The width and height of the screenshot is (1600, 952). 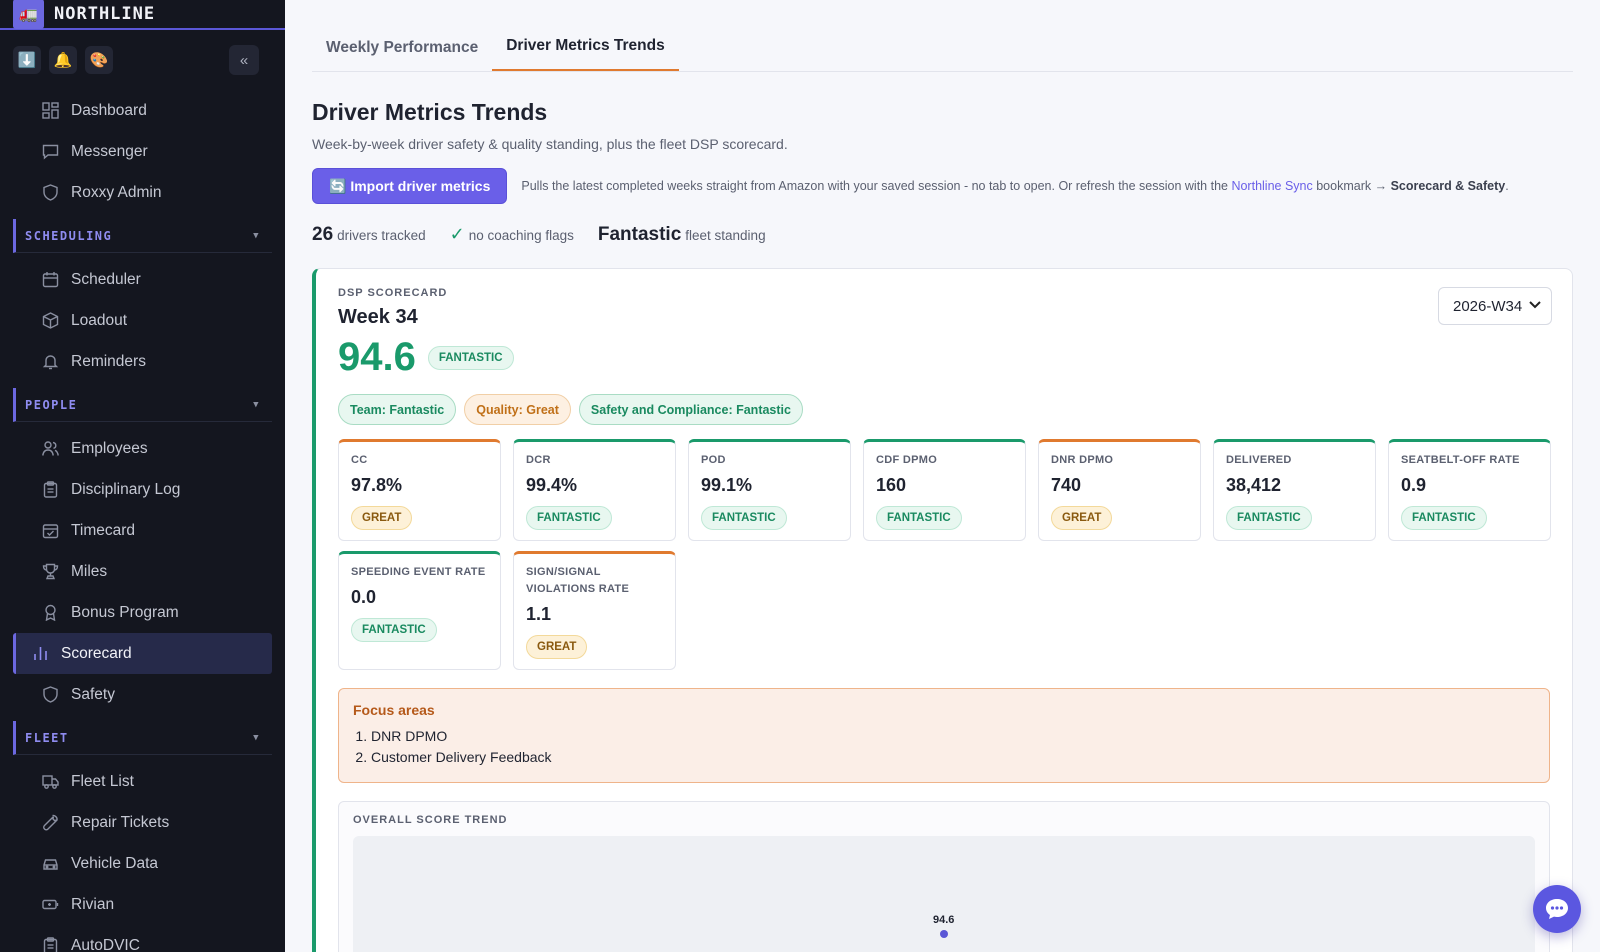 I want to click on box-icon, so click(x=50, y=321).